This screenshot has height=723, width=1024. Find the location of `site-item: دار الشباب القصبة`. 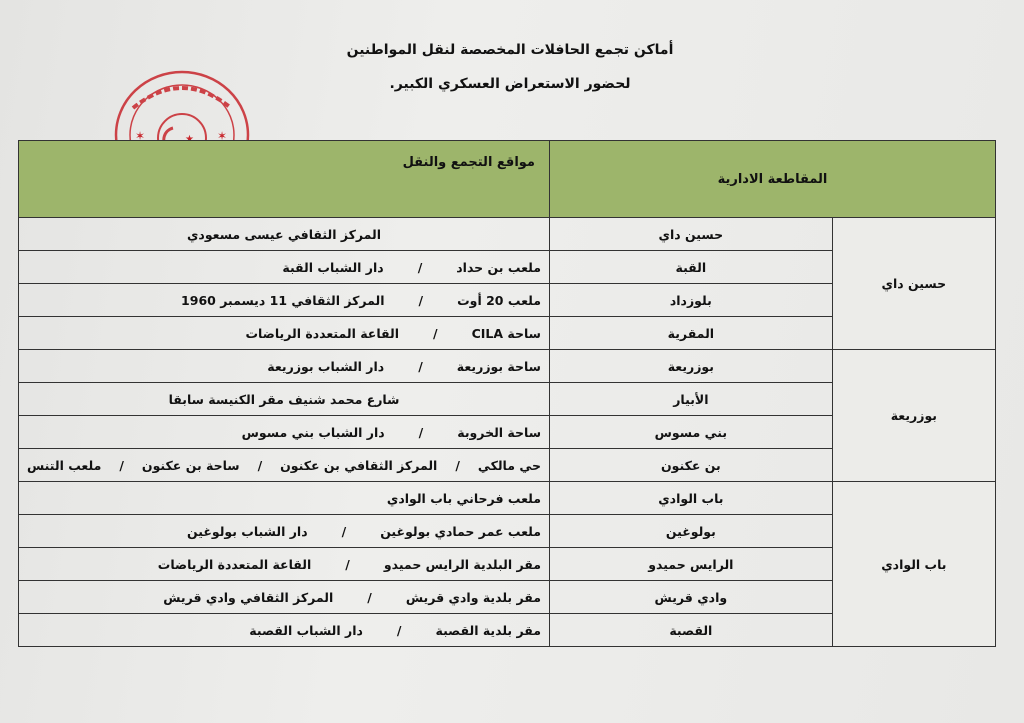

site-item: دار الشباب القصبة is located at coordinates (306, 630).